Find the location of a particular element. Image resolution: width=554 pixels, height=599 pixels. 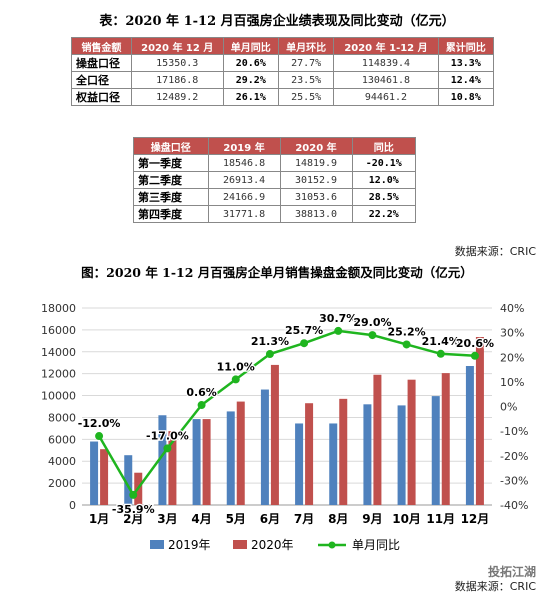

y-right-tick-label: -30% is located at coordinates (514, 480).